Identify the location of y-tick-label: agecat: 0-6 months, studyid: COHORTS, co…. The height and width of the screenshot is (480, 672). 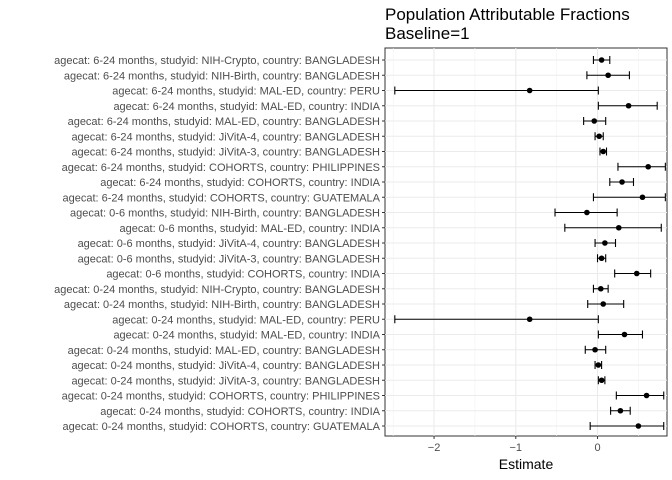
(243, 275).